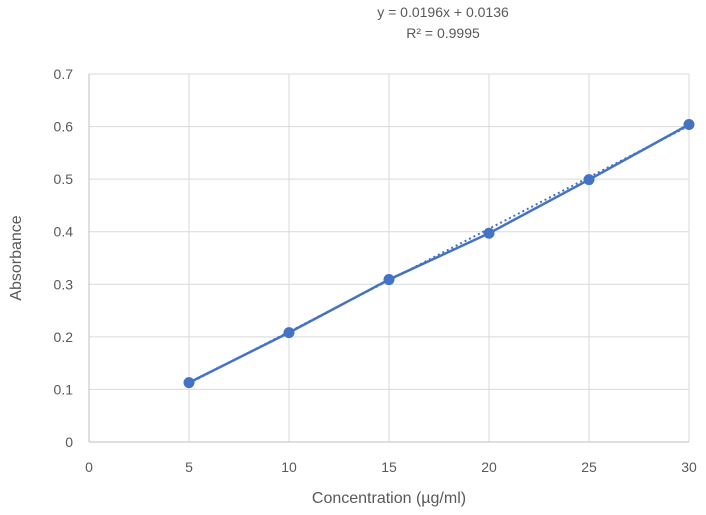 The width and height of the screenshot is (706, 515). What do you see at coordinates (64, 232) in the screenshot?
I see `y-tick-label: 0.4` at bounding box center [64, 232].